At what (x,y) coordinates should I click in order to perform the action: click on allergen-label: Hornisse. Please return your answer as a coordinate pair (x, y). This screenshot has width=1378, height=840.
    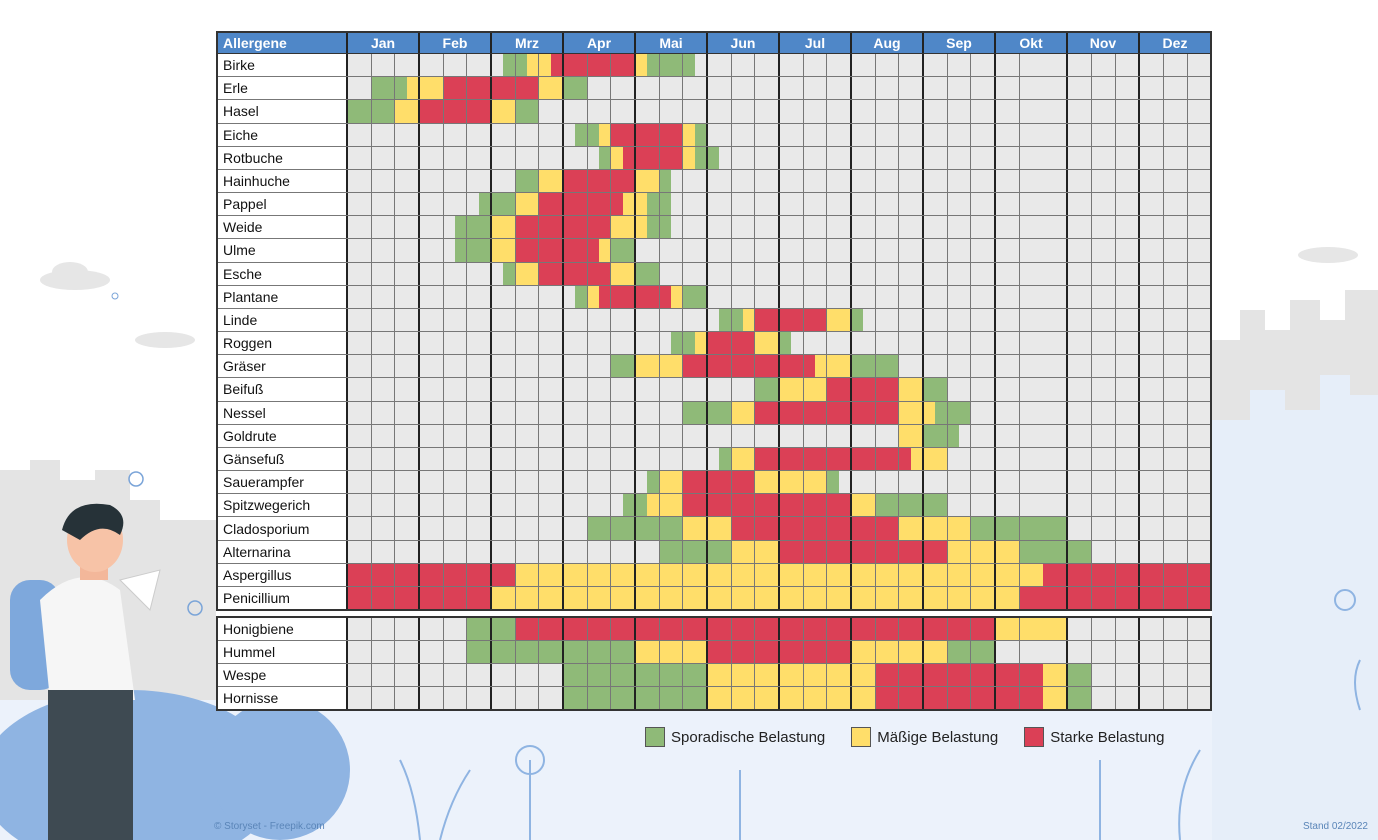
    Looking at the image, I should click on (283, 698).